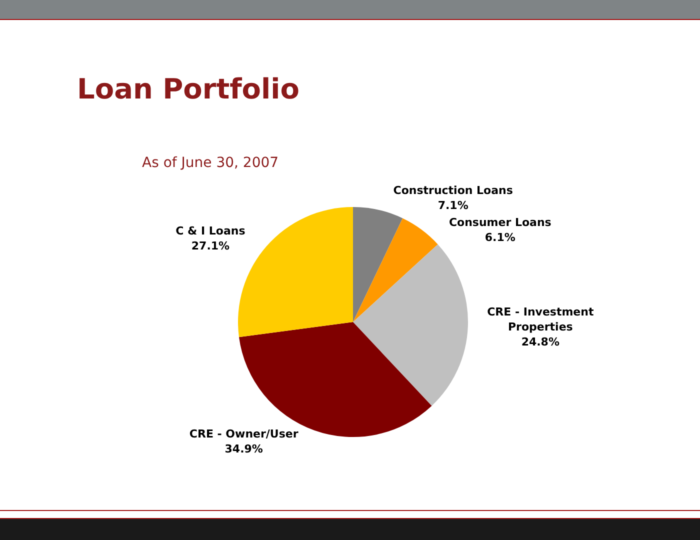 Image resolution: width=700 pixels, height=540 pixels. I want to click on slice-label: Consumer Loans, so click(500, 223).